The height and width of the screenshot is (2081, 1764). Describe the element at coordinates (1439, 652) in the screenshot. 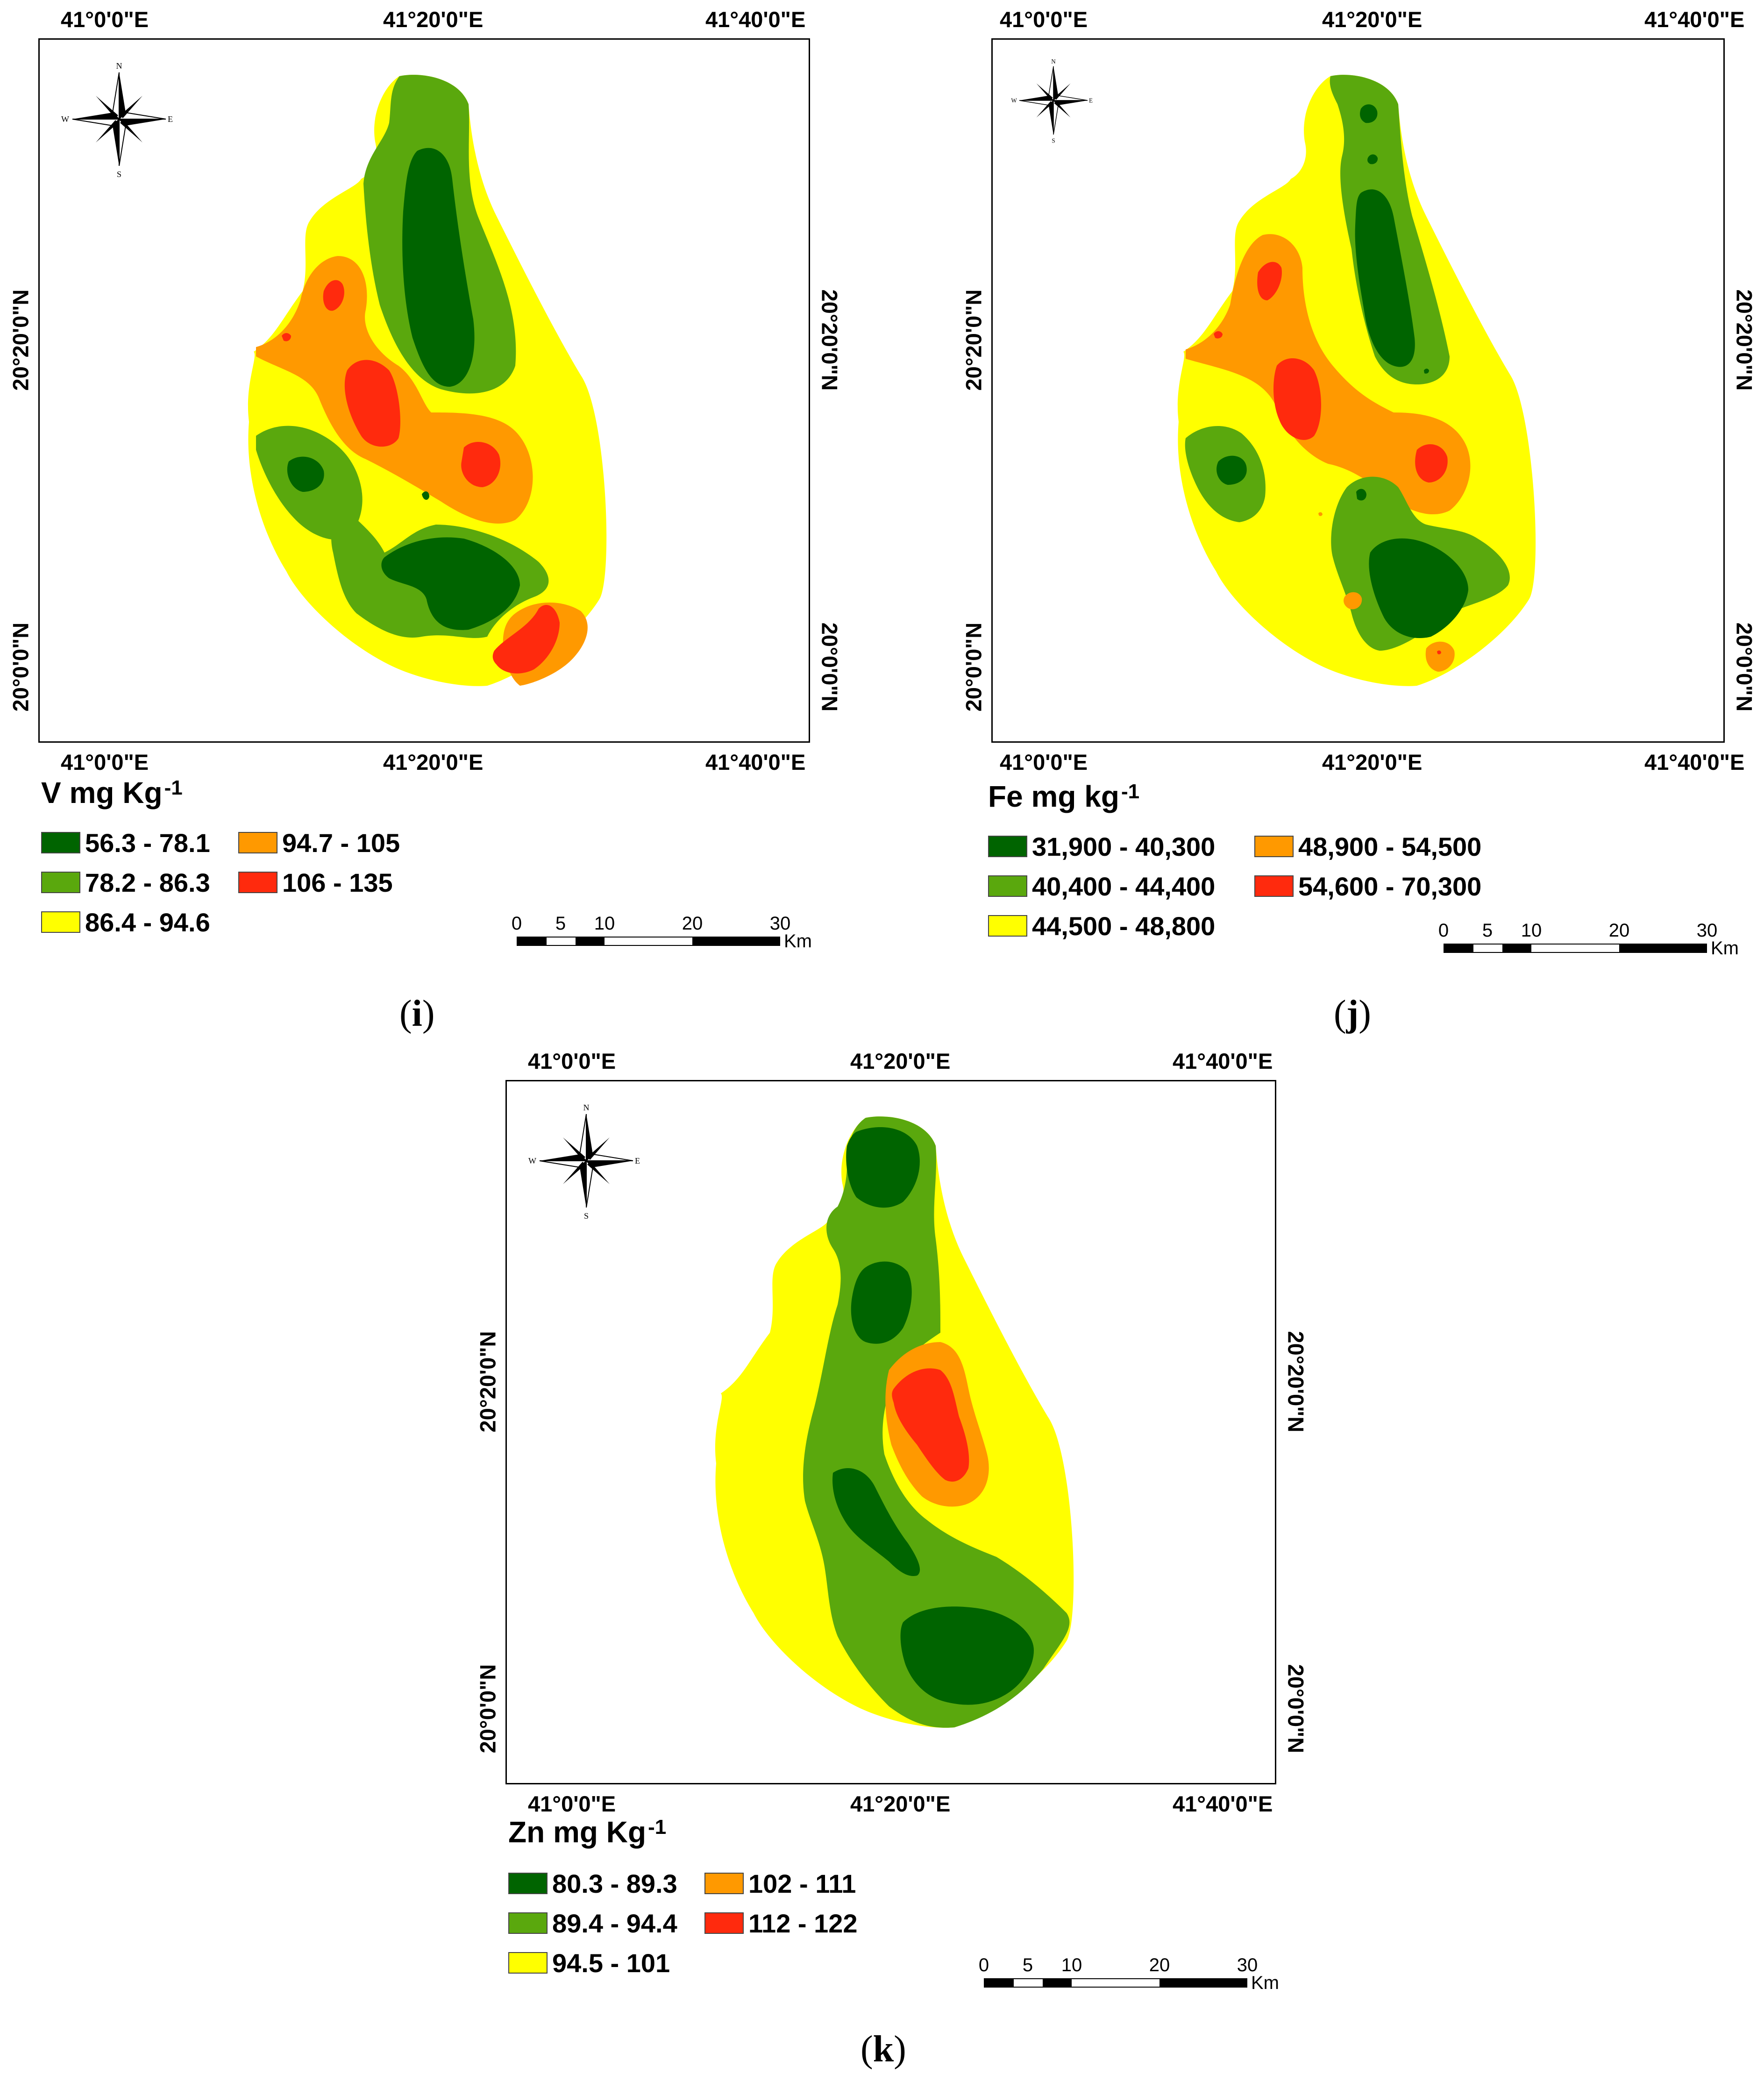

I see `red-speck` at that location.